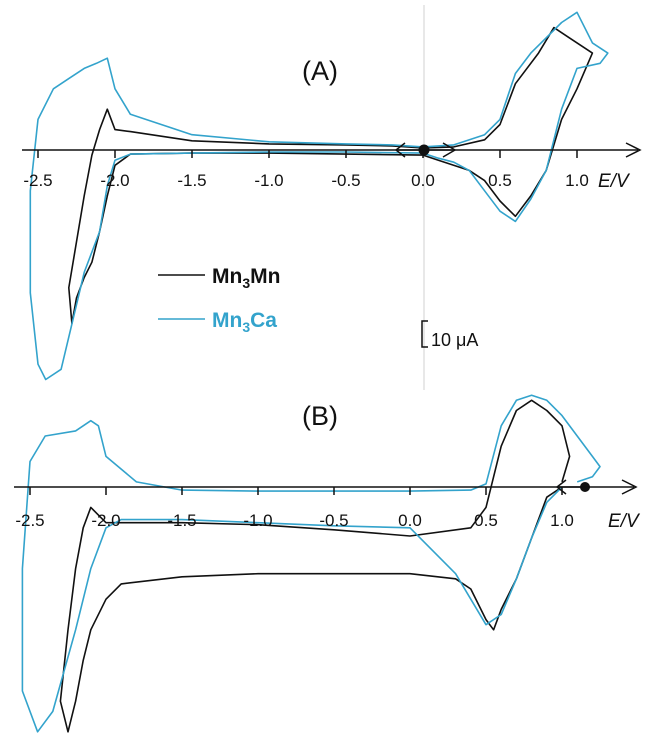  Describe the element at coordinates (105, 520) in the screenshot. I see `panel-b-tick-label: -2.0` at that location.